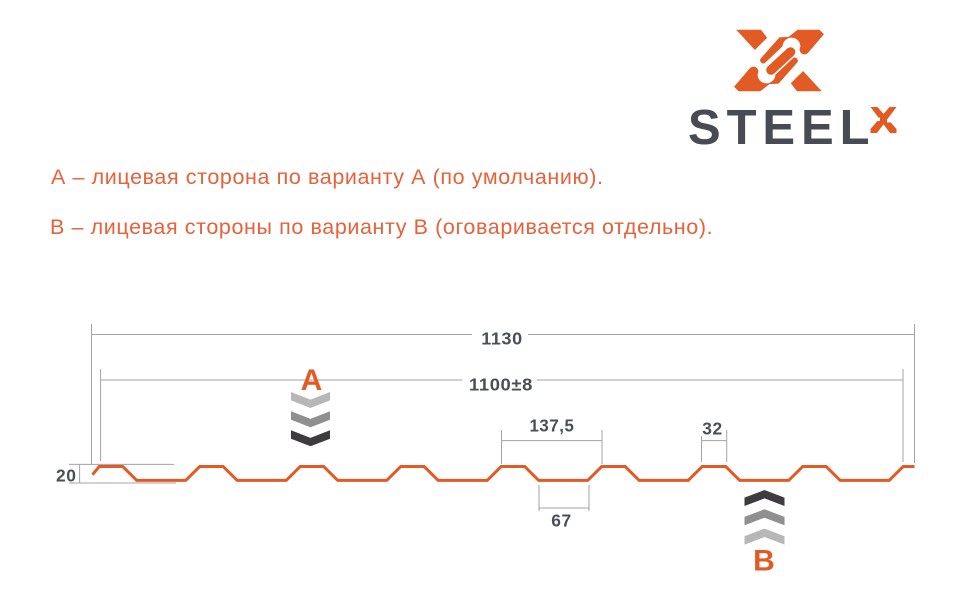 The width and height of the screenshot is (970, 597). Describe the element at coordinates (501, 384) in the screenshot. I see `svg-text: 1100±8` at that location.